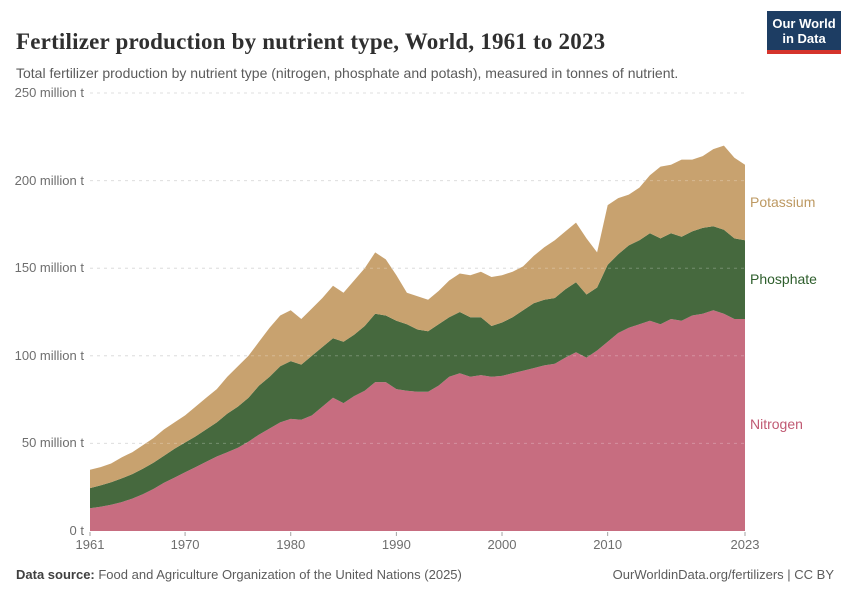 The height and width of the screenshot is (600, 850). What do you see at coordinates (783, 201) in the screenshot?
I see `legend-label-potassium: Potassium` at bounding box center [783, 201].